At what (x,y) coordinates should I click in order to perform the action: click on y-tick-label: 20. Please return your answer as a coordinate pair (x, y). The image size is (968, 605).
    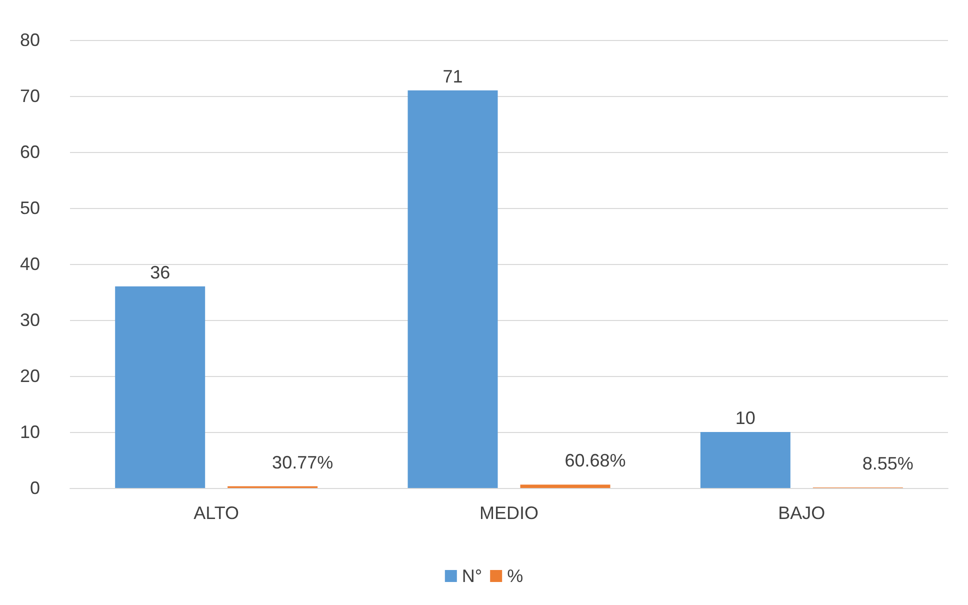
    Looking at the image, I should click on (30, 376).